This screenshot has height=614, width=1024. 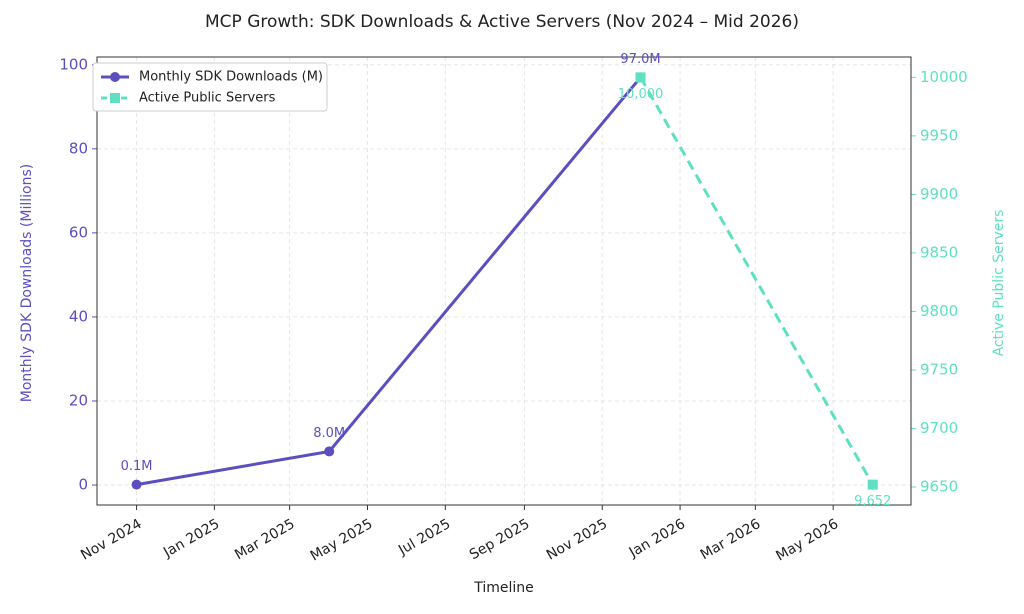 I want to click on x-tick-label: Jan 2026, so click(x=657, y=538).